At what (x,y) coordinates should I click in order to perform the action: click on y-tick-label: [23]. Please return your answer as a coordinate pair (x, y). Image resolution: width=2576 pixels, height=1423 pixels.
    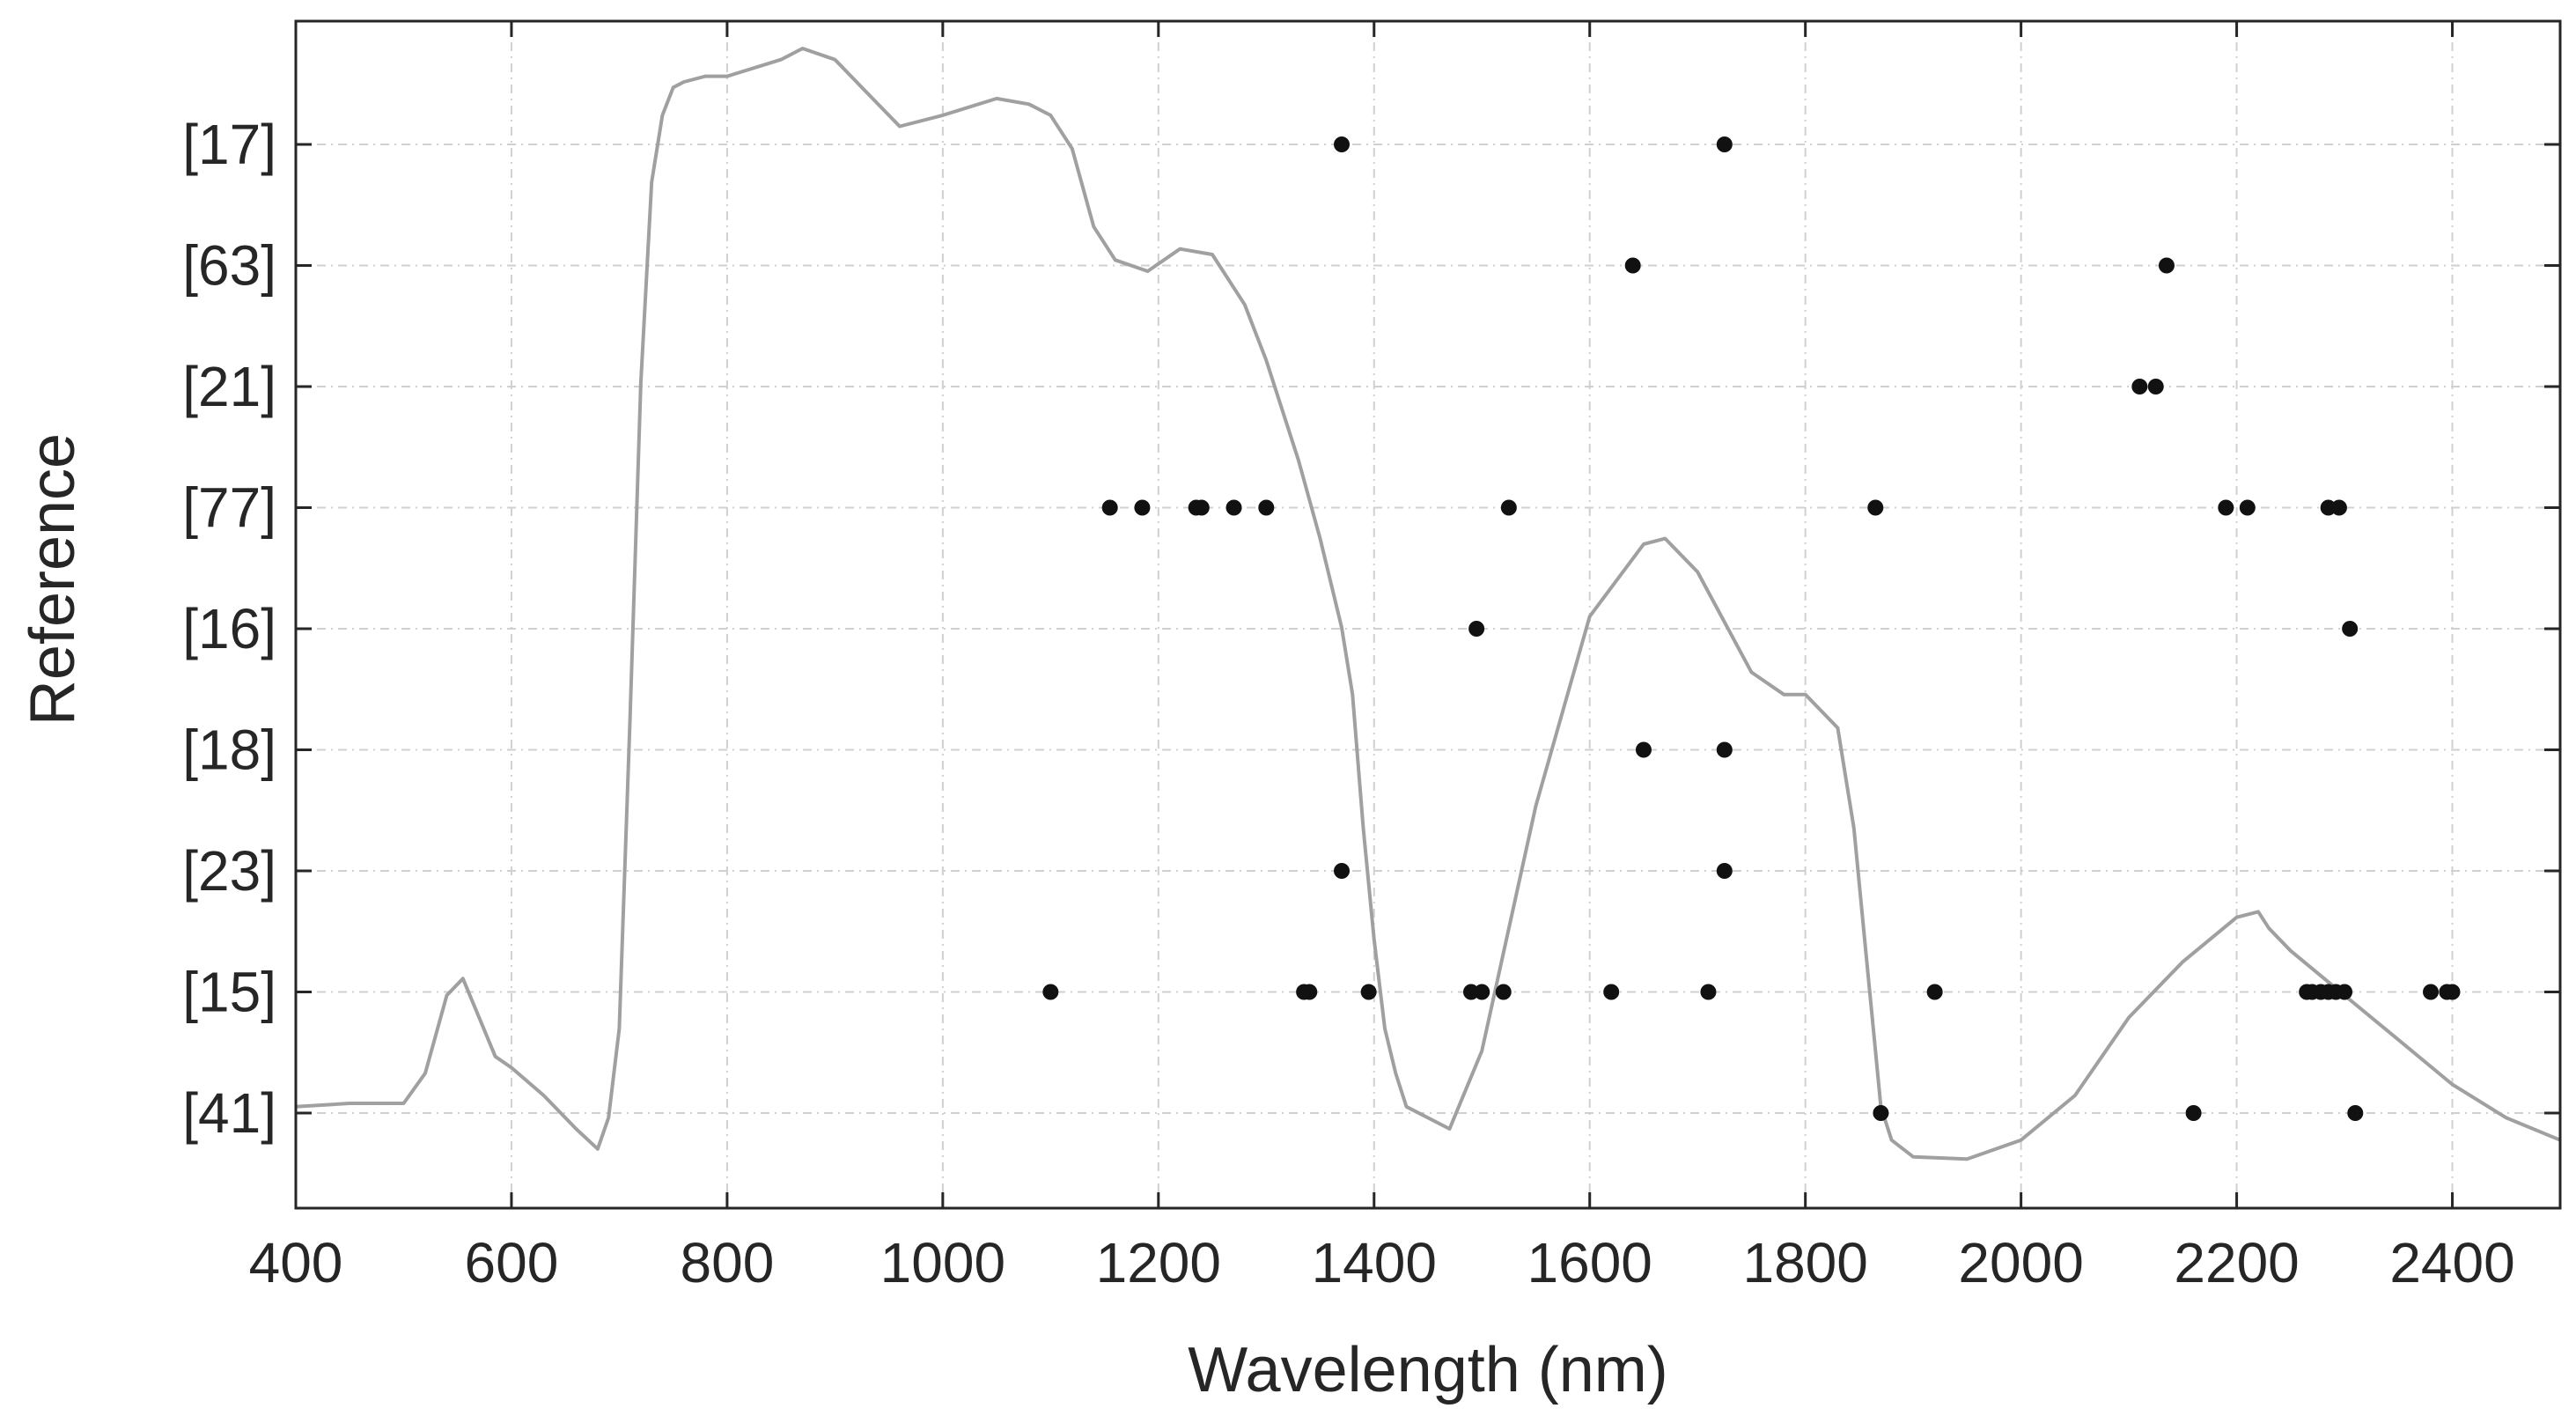
    Looking at the image, I should click on (229, 871).